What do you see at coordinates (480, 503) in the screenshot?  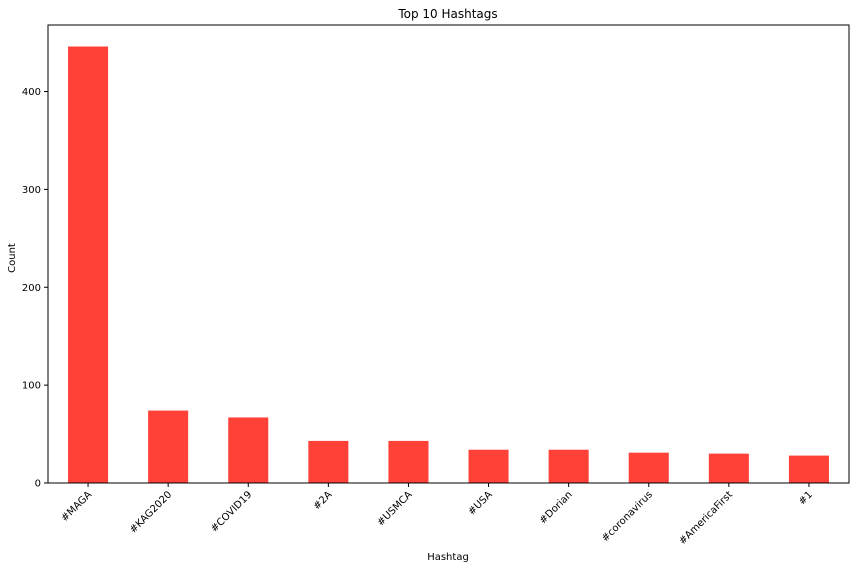 I see `x-tick-label: #USA` at bounding box center [480, 503].